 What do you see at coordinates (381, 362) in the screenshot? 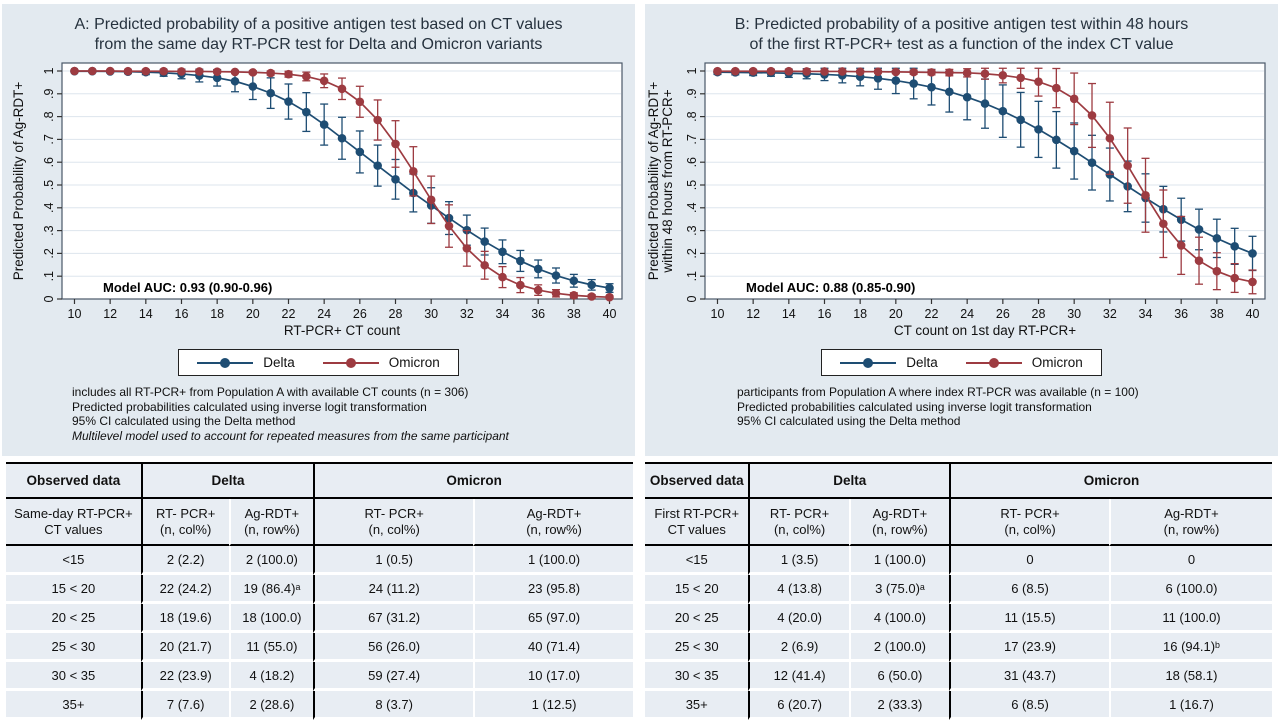
I see `legend-item-omicron: Omicron` at bounding box center [381, 362].